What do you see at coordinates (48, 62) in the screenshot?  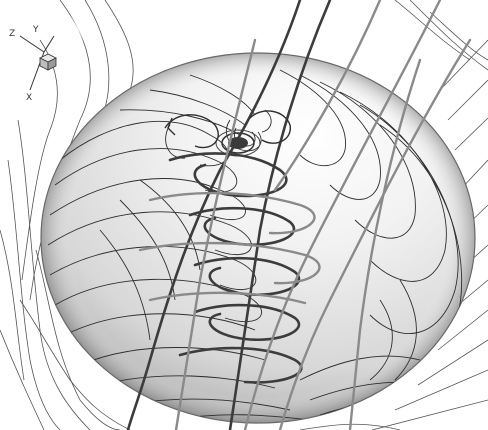 I see `cube-icon` at bounding box center [48, 62].